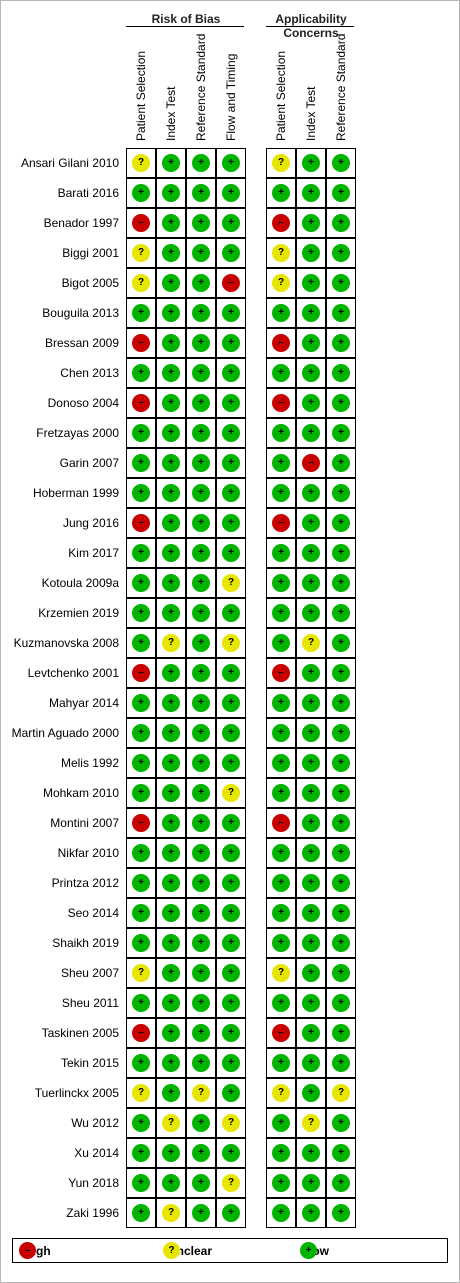 This screenshot has width=460, height=1283. Describe the element at coordinates (171, 1250) in the screenshot. I see `legend-unclear-icon: ?` at that location.